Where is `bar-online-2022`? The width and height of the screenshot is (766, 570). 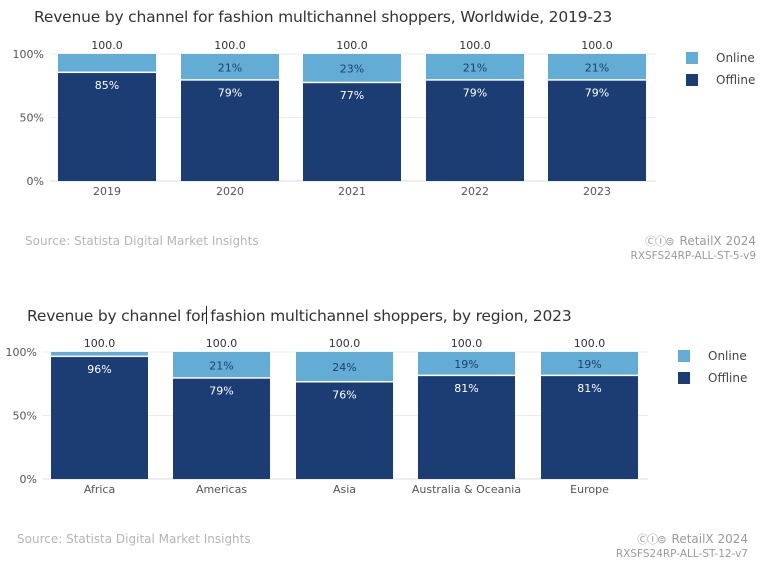
bar-online-2022 is located at coordinates (475, 67).